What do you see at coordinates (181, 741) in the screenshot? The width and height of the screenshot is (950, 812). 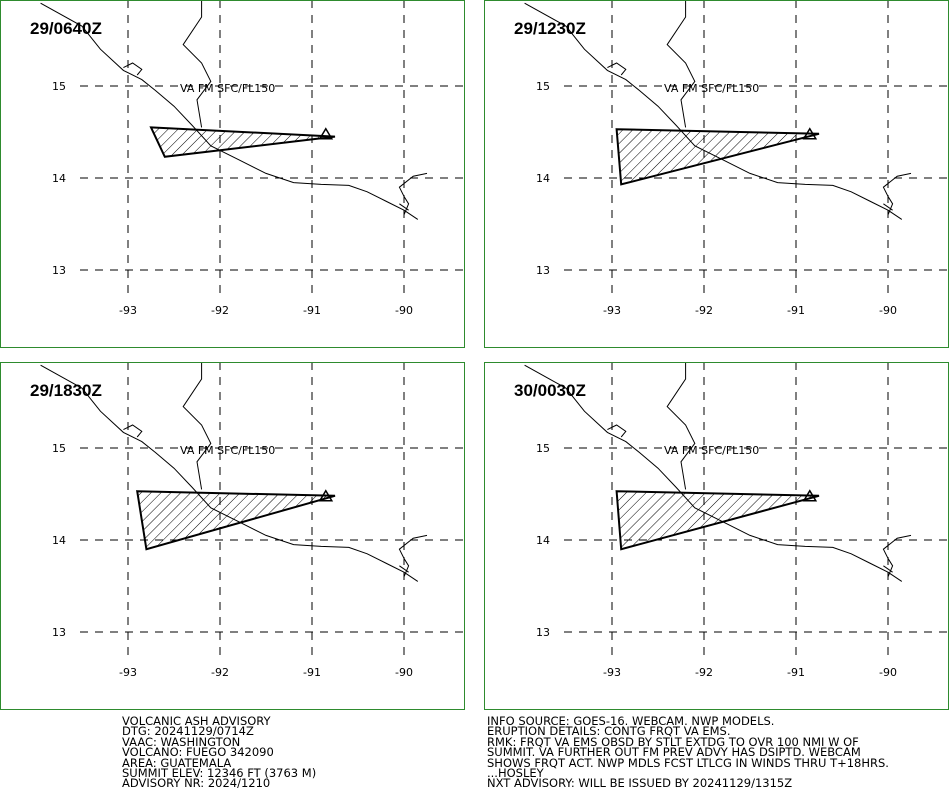 I see `advisory-line: VAAC: WASHINGTON` at bounding box center [181, 741].